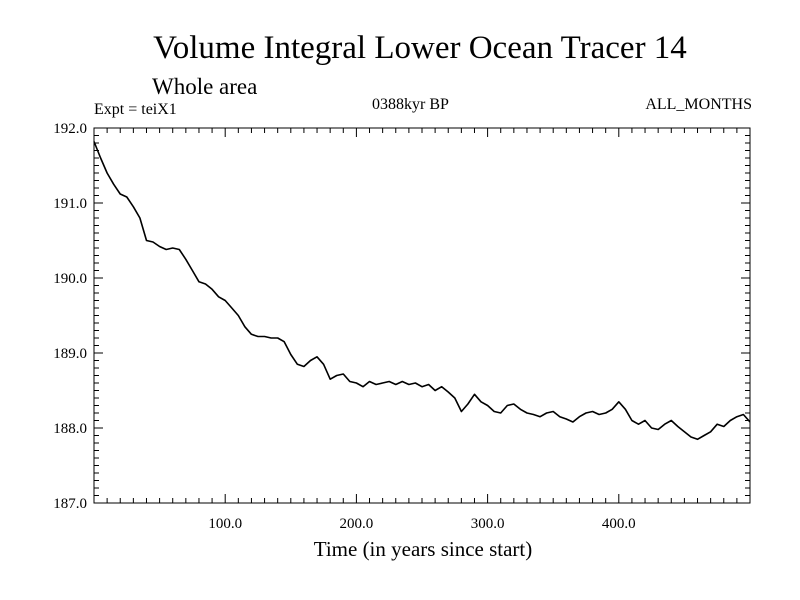 Image resolution: width=800 pixels, height=600 pixels. Describe the element at coordinates (357, 524) in the screenshot. I see `x-tick-label: 200.0` at that location.